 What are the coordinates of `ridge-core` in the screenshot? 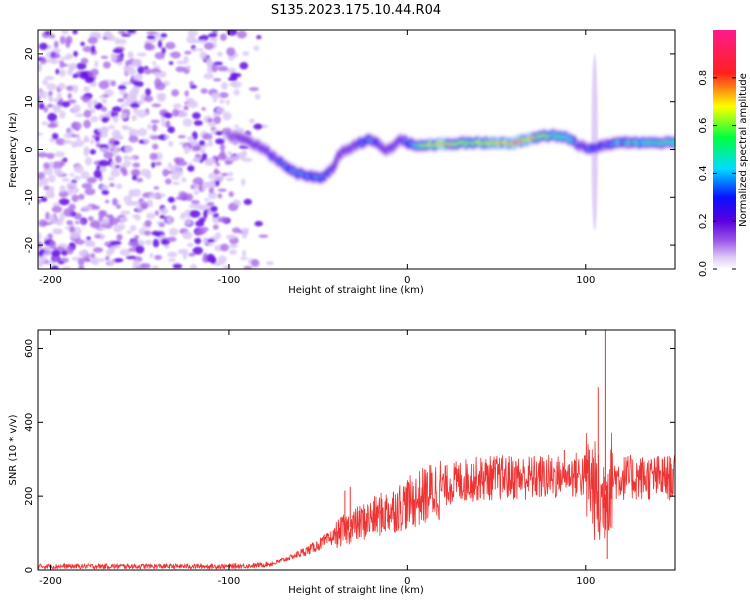 It's located at (673, 142).